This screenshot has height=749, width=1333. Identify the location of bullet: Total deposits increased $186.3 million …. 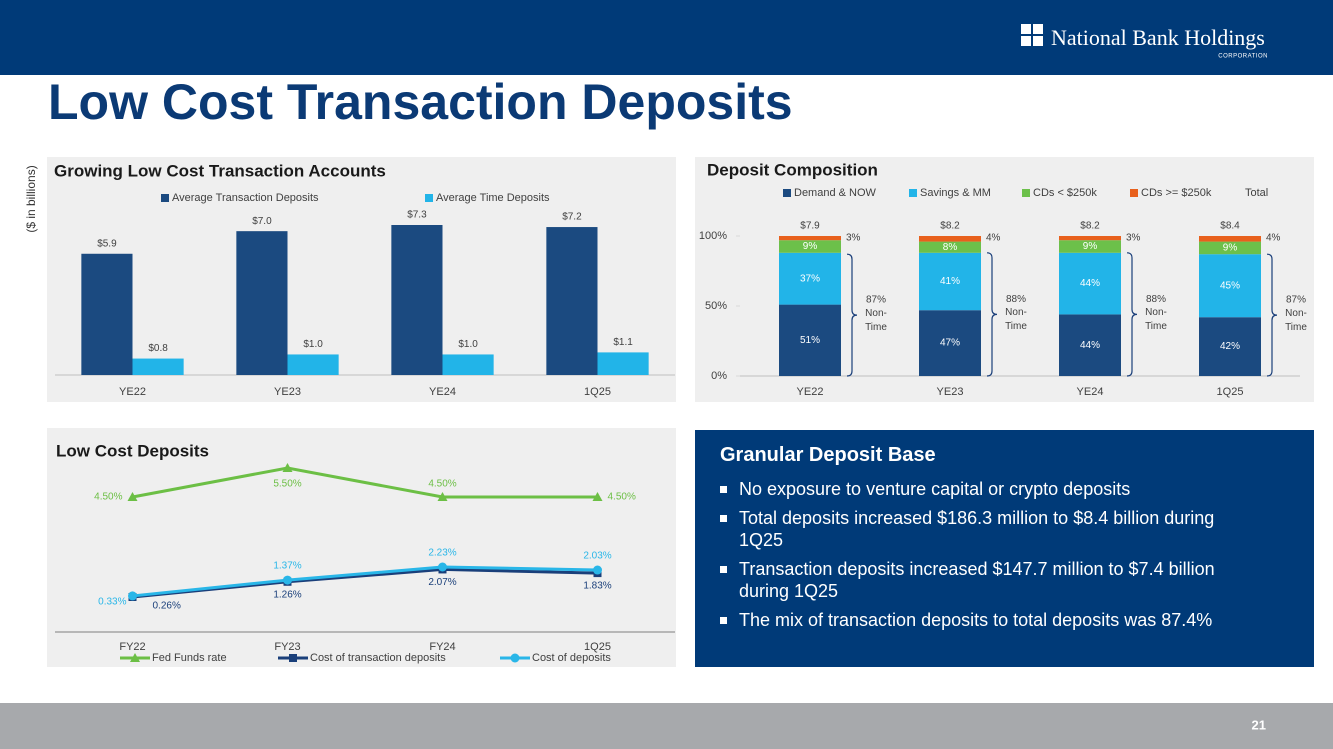
(989, 529).